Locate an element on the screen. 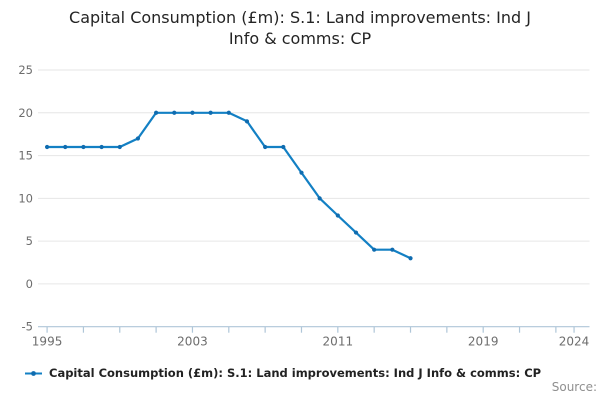  legend-line-marker-icon is located at coordinates (33, 373).